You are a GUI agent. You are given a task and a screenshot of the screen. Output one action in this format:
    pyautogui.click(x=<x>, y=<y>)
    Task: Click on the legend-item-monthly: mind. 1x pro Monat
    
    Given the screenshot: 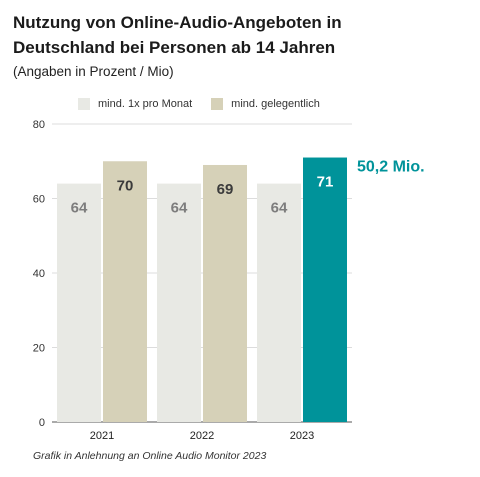 What is the action you would take?
    pyautogui.click(x=135, y=104)
    